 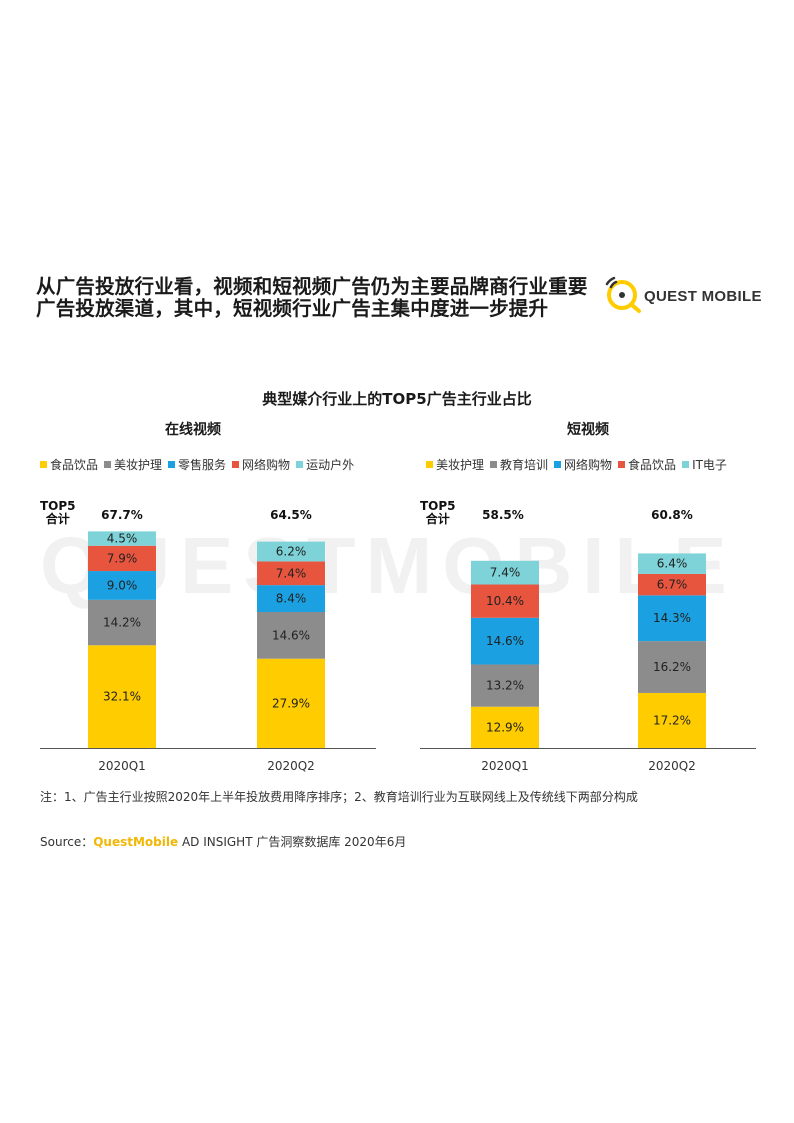 What do you see at coordinates (122, 515) in the screenshot?
I see `chart-1-total-q1: 67.7%` at bounding box center [122, 515].